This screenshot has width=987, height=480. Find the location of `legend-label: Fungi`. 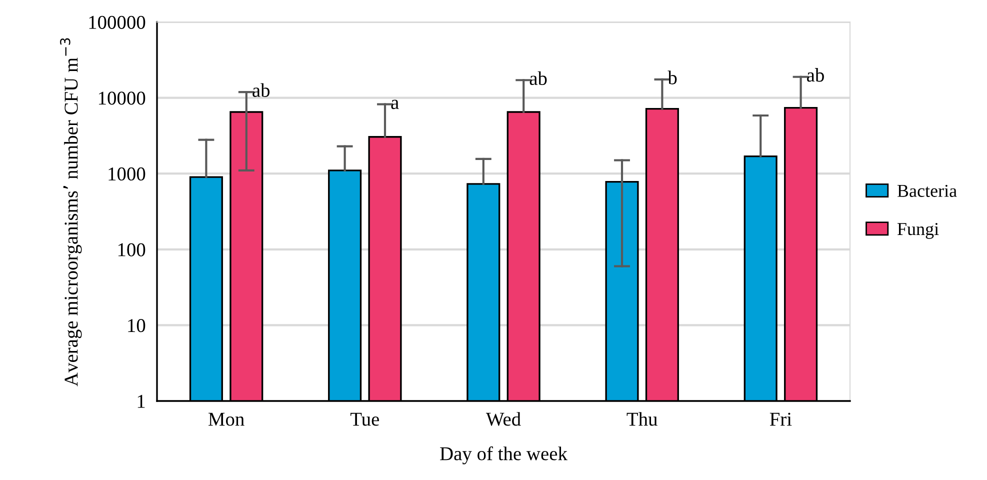

legend-label: Fungi is located at coordinates (918, 230).